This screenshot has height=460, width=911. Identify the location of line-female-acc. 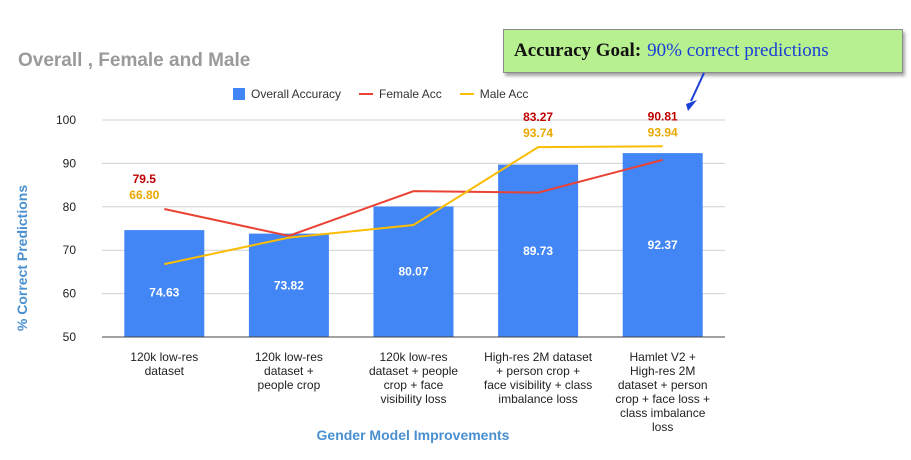
(413, 197).